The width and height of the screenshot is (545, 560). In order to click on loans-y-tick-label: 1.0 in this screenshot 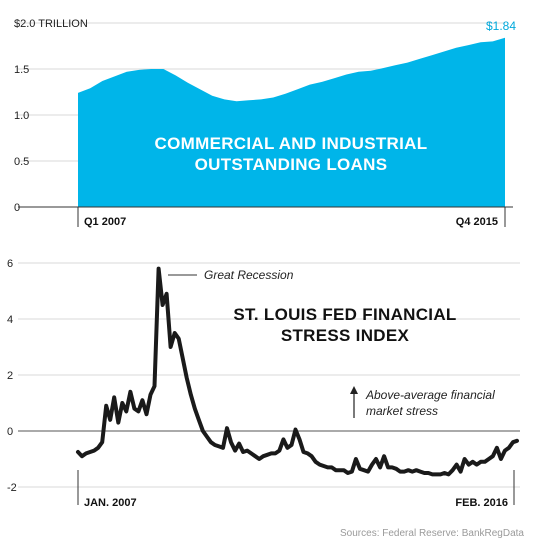, I will do `click(21, 116)`.